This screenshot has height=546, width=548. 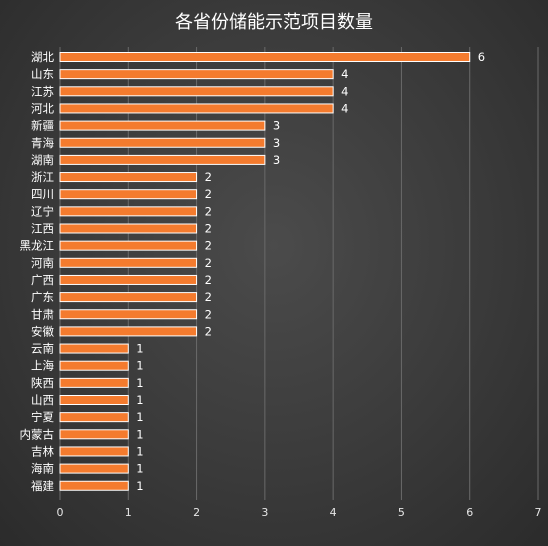 I want to click on data-label: 6, so click(x=481, y=57).